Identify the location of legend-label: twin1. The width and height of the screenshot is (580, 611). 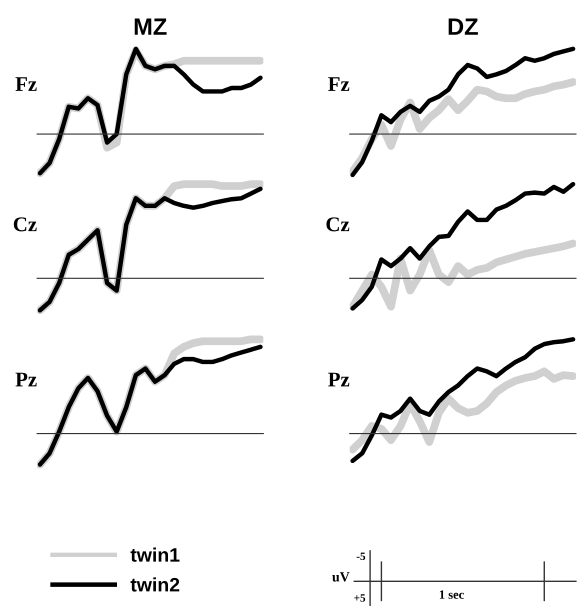
(155, 555).